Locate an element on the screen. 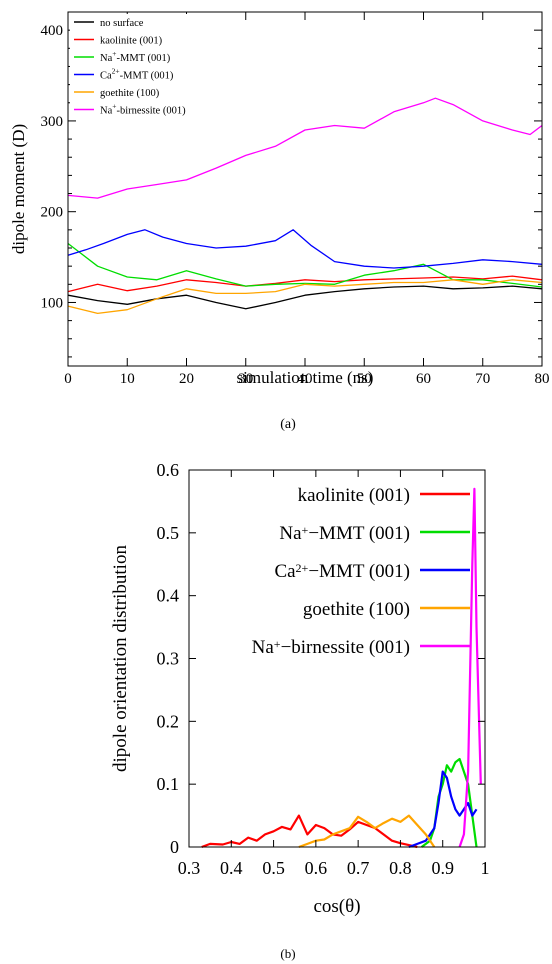  legend-b-label: Ca2+−MMT (001) is located at coordinates (342, 571).